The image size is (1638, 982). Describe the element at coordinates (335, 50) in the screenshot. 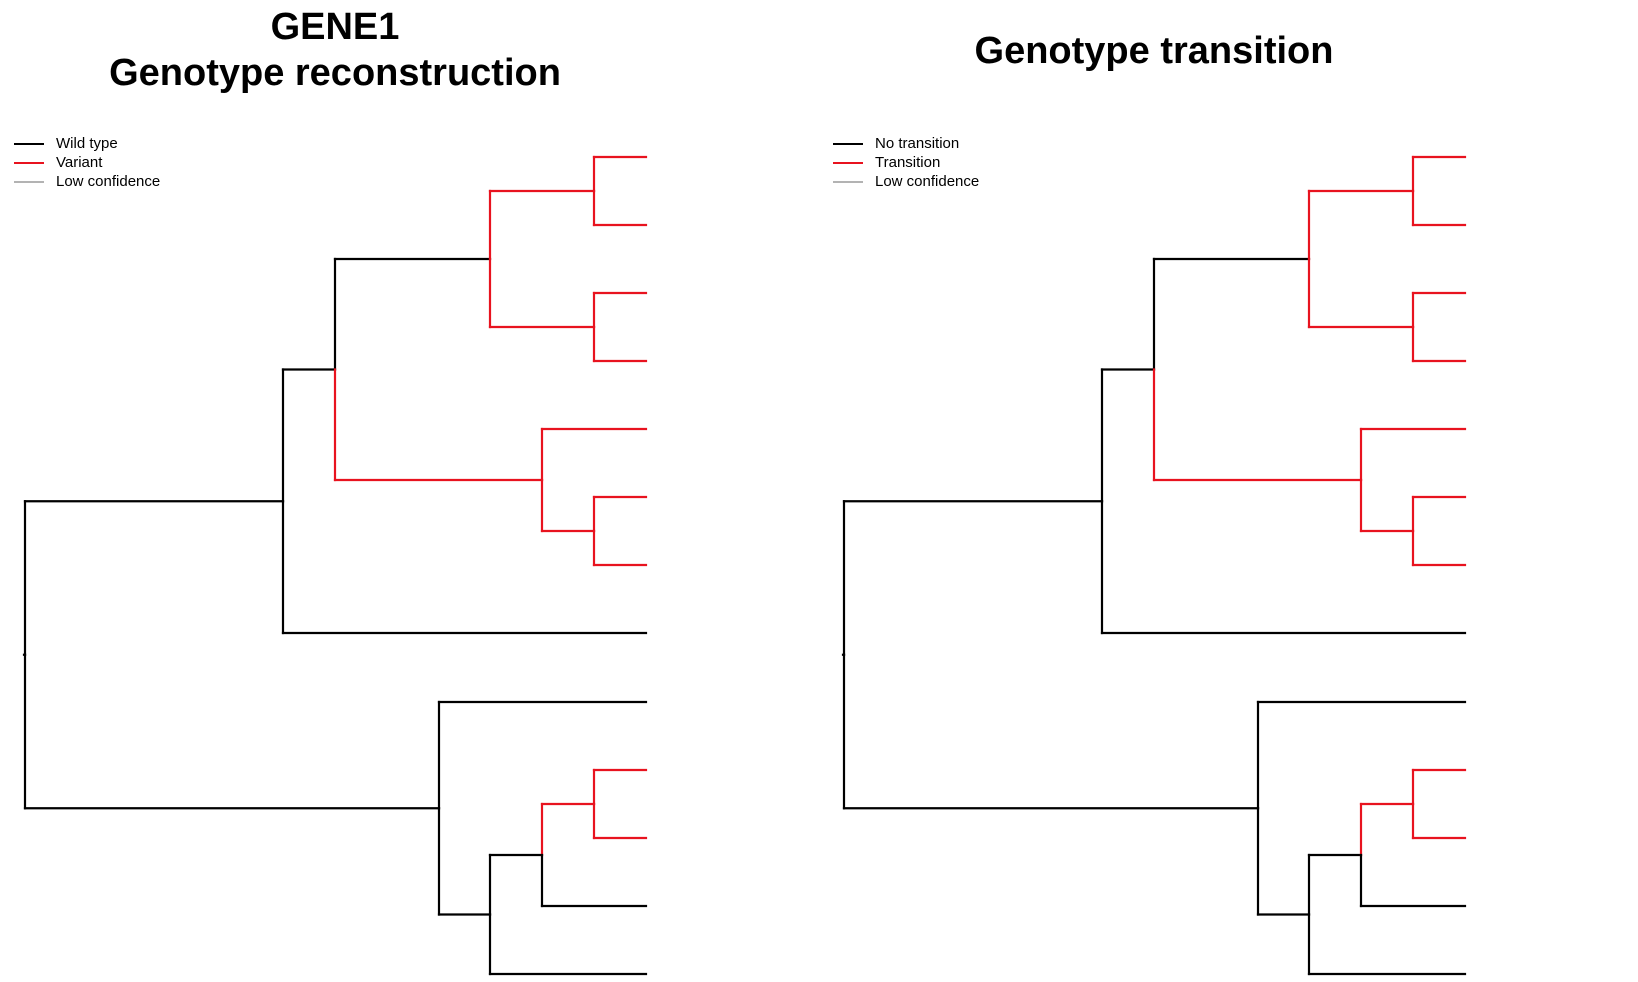

I see `panel-title: GENE1 Genotype reconstruction` at that location.